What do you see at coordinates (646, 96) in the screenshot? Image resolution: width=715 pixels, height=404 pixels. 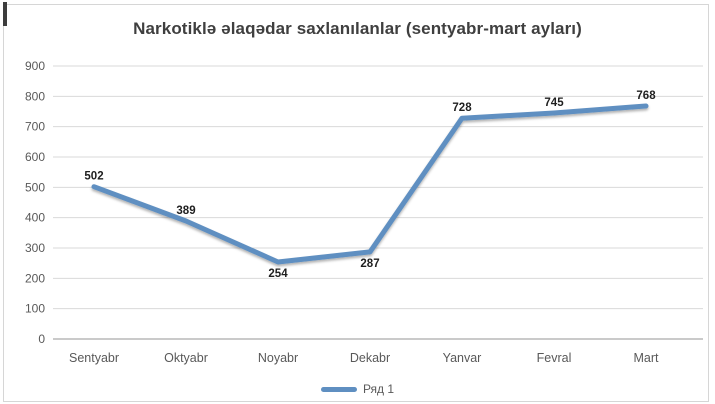 I see `data-point-label: 768` at bounding box center [646, 96].